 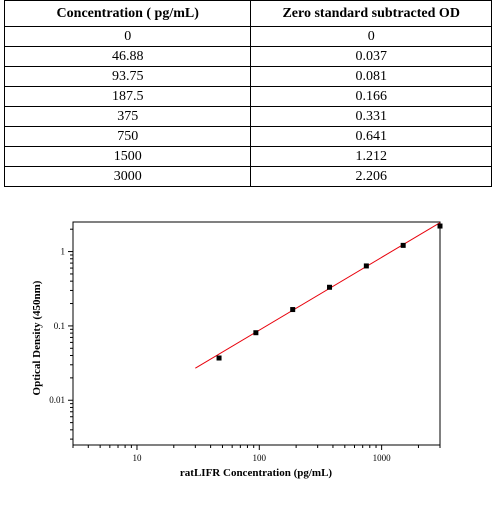 I want to click on cell-concentration: 187.5, so click(x=127, y=96).